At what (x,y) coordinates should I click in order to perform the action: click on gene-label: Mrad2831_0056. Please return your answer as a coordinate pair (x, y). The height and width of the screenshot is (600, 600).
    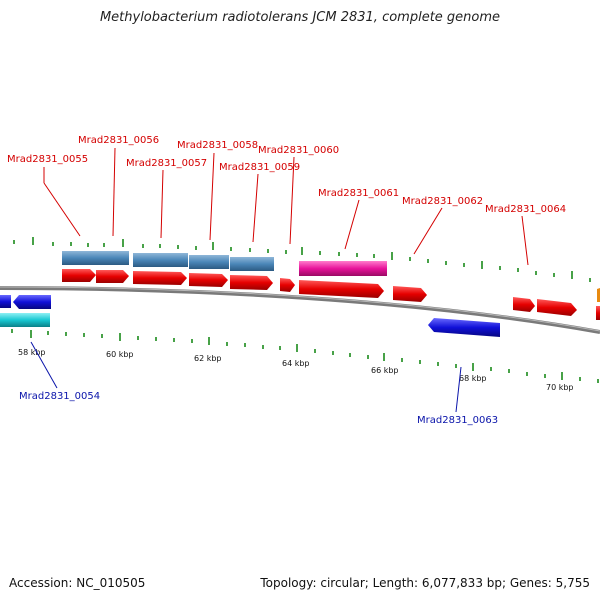
    Looking at the image, I should click on (118, 140).